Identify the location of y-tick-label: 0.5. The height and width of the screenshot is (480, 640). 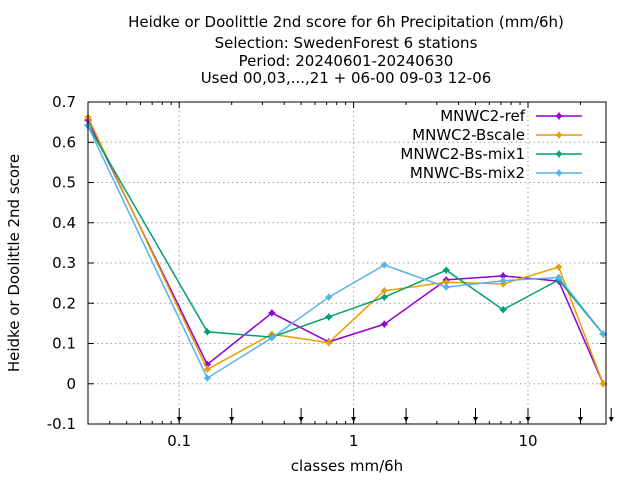
(64, 183).